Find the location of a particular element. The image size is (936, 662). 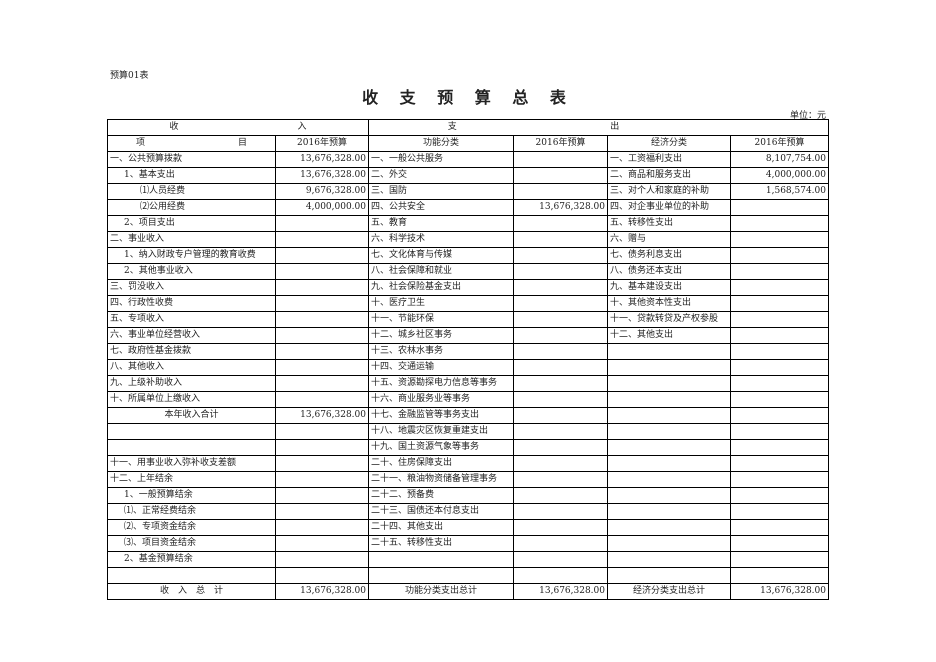

table-row: 八、其他收入 十四、交通运输 is located at coordinates (468, 367).